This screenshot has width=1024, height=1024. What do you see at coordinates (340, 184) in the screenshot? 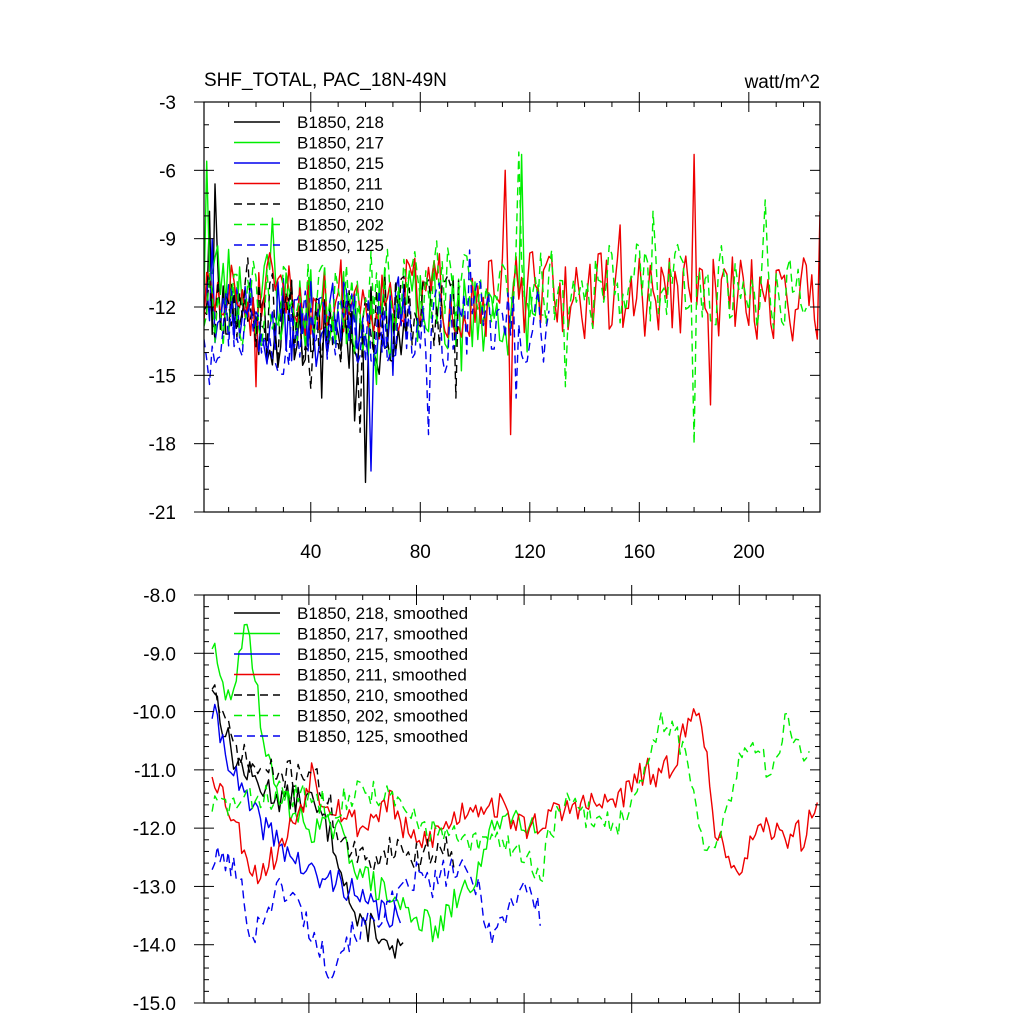
I see `legend-label-4: B1850, 211` at bounding box center [340, 184].